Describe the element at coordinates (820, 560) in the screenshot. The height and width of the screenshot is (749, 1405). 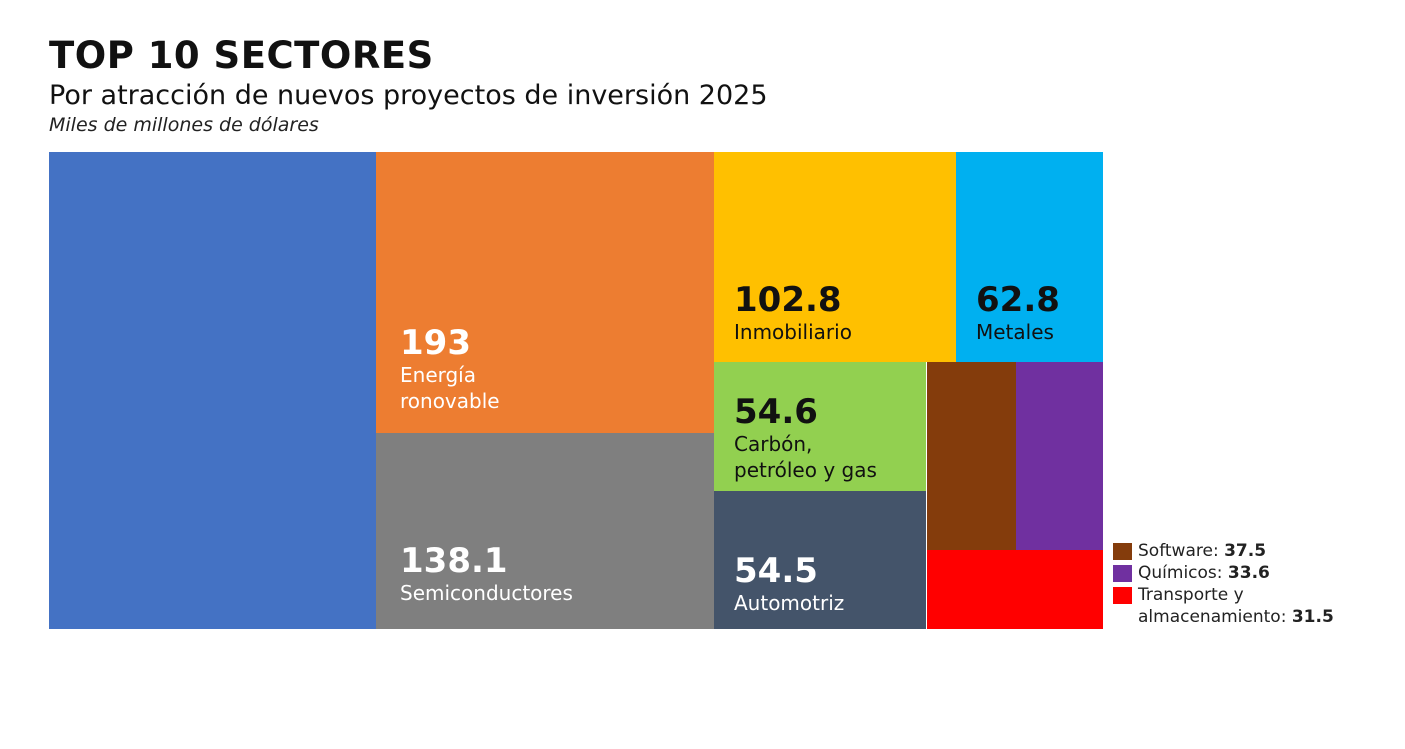
I see `treemap-cell-automotriz: 54.5 Automotriz` at that location.